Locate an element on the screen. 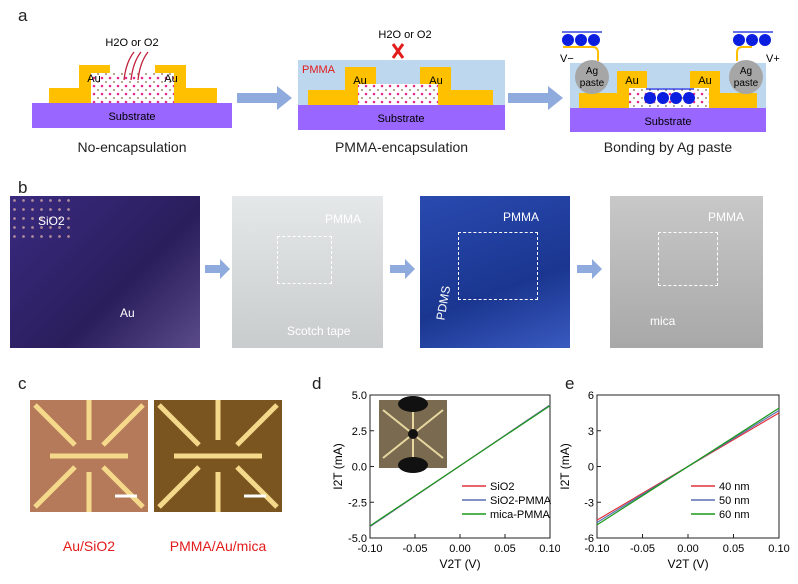  photo-pdms: PMMA PDMS is located at coordinates (495, 272).